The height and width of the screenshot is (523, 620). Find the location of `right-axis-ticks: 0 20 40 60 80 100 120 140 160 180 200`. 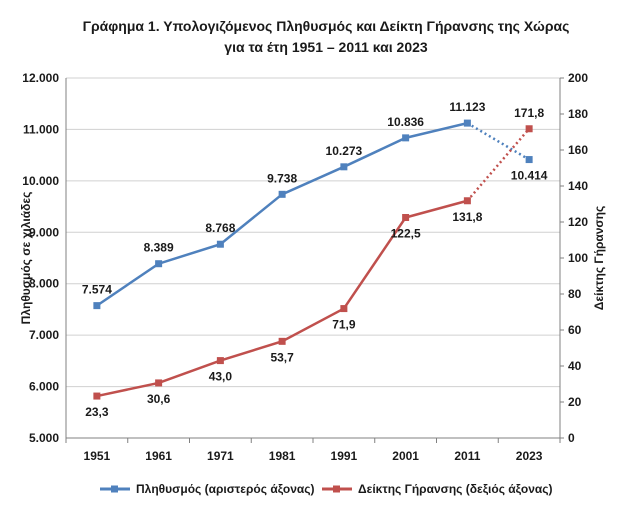

right-axis-ticks: 0 20 40 60 80 100 120 140 160 180 200 is located at coordinates (574, 258).